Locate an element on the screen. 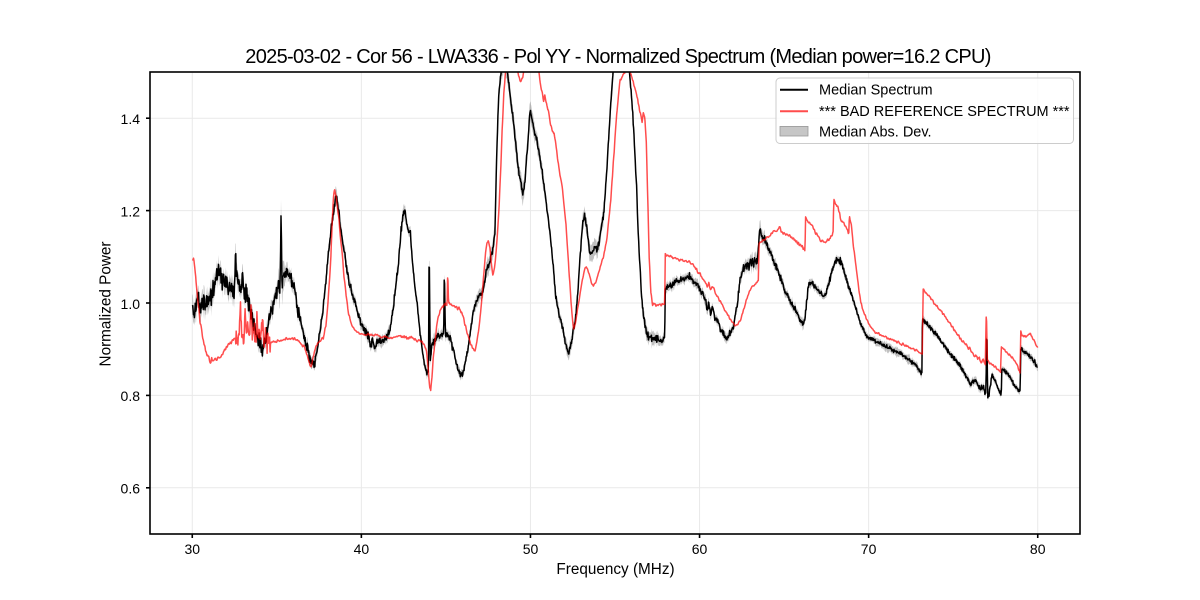 The width and height of the screenshot is (1200, 600). svg-text: Normalized Power is located at coordinates (106, 304).